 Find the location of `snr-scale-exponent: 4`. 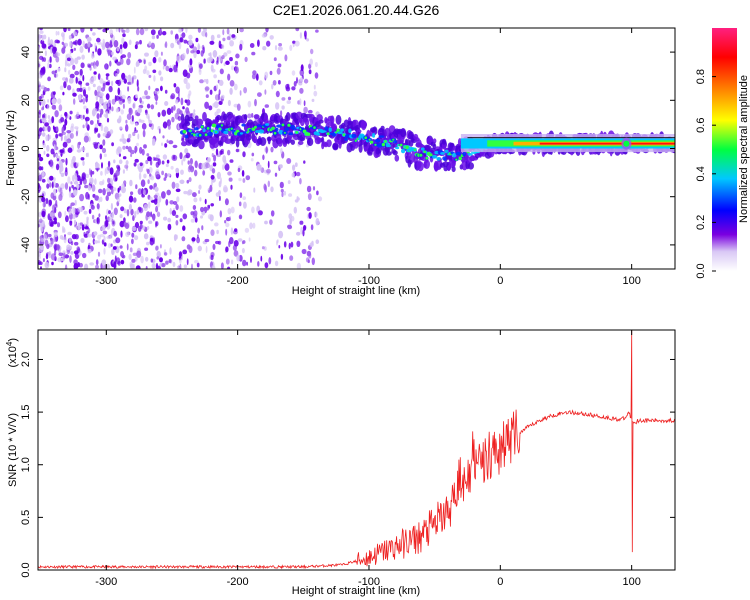

snr-scale-exponent: 4 is located at coordinates (9, 343).